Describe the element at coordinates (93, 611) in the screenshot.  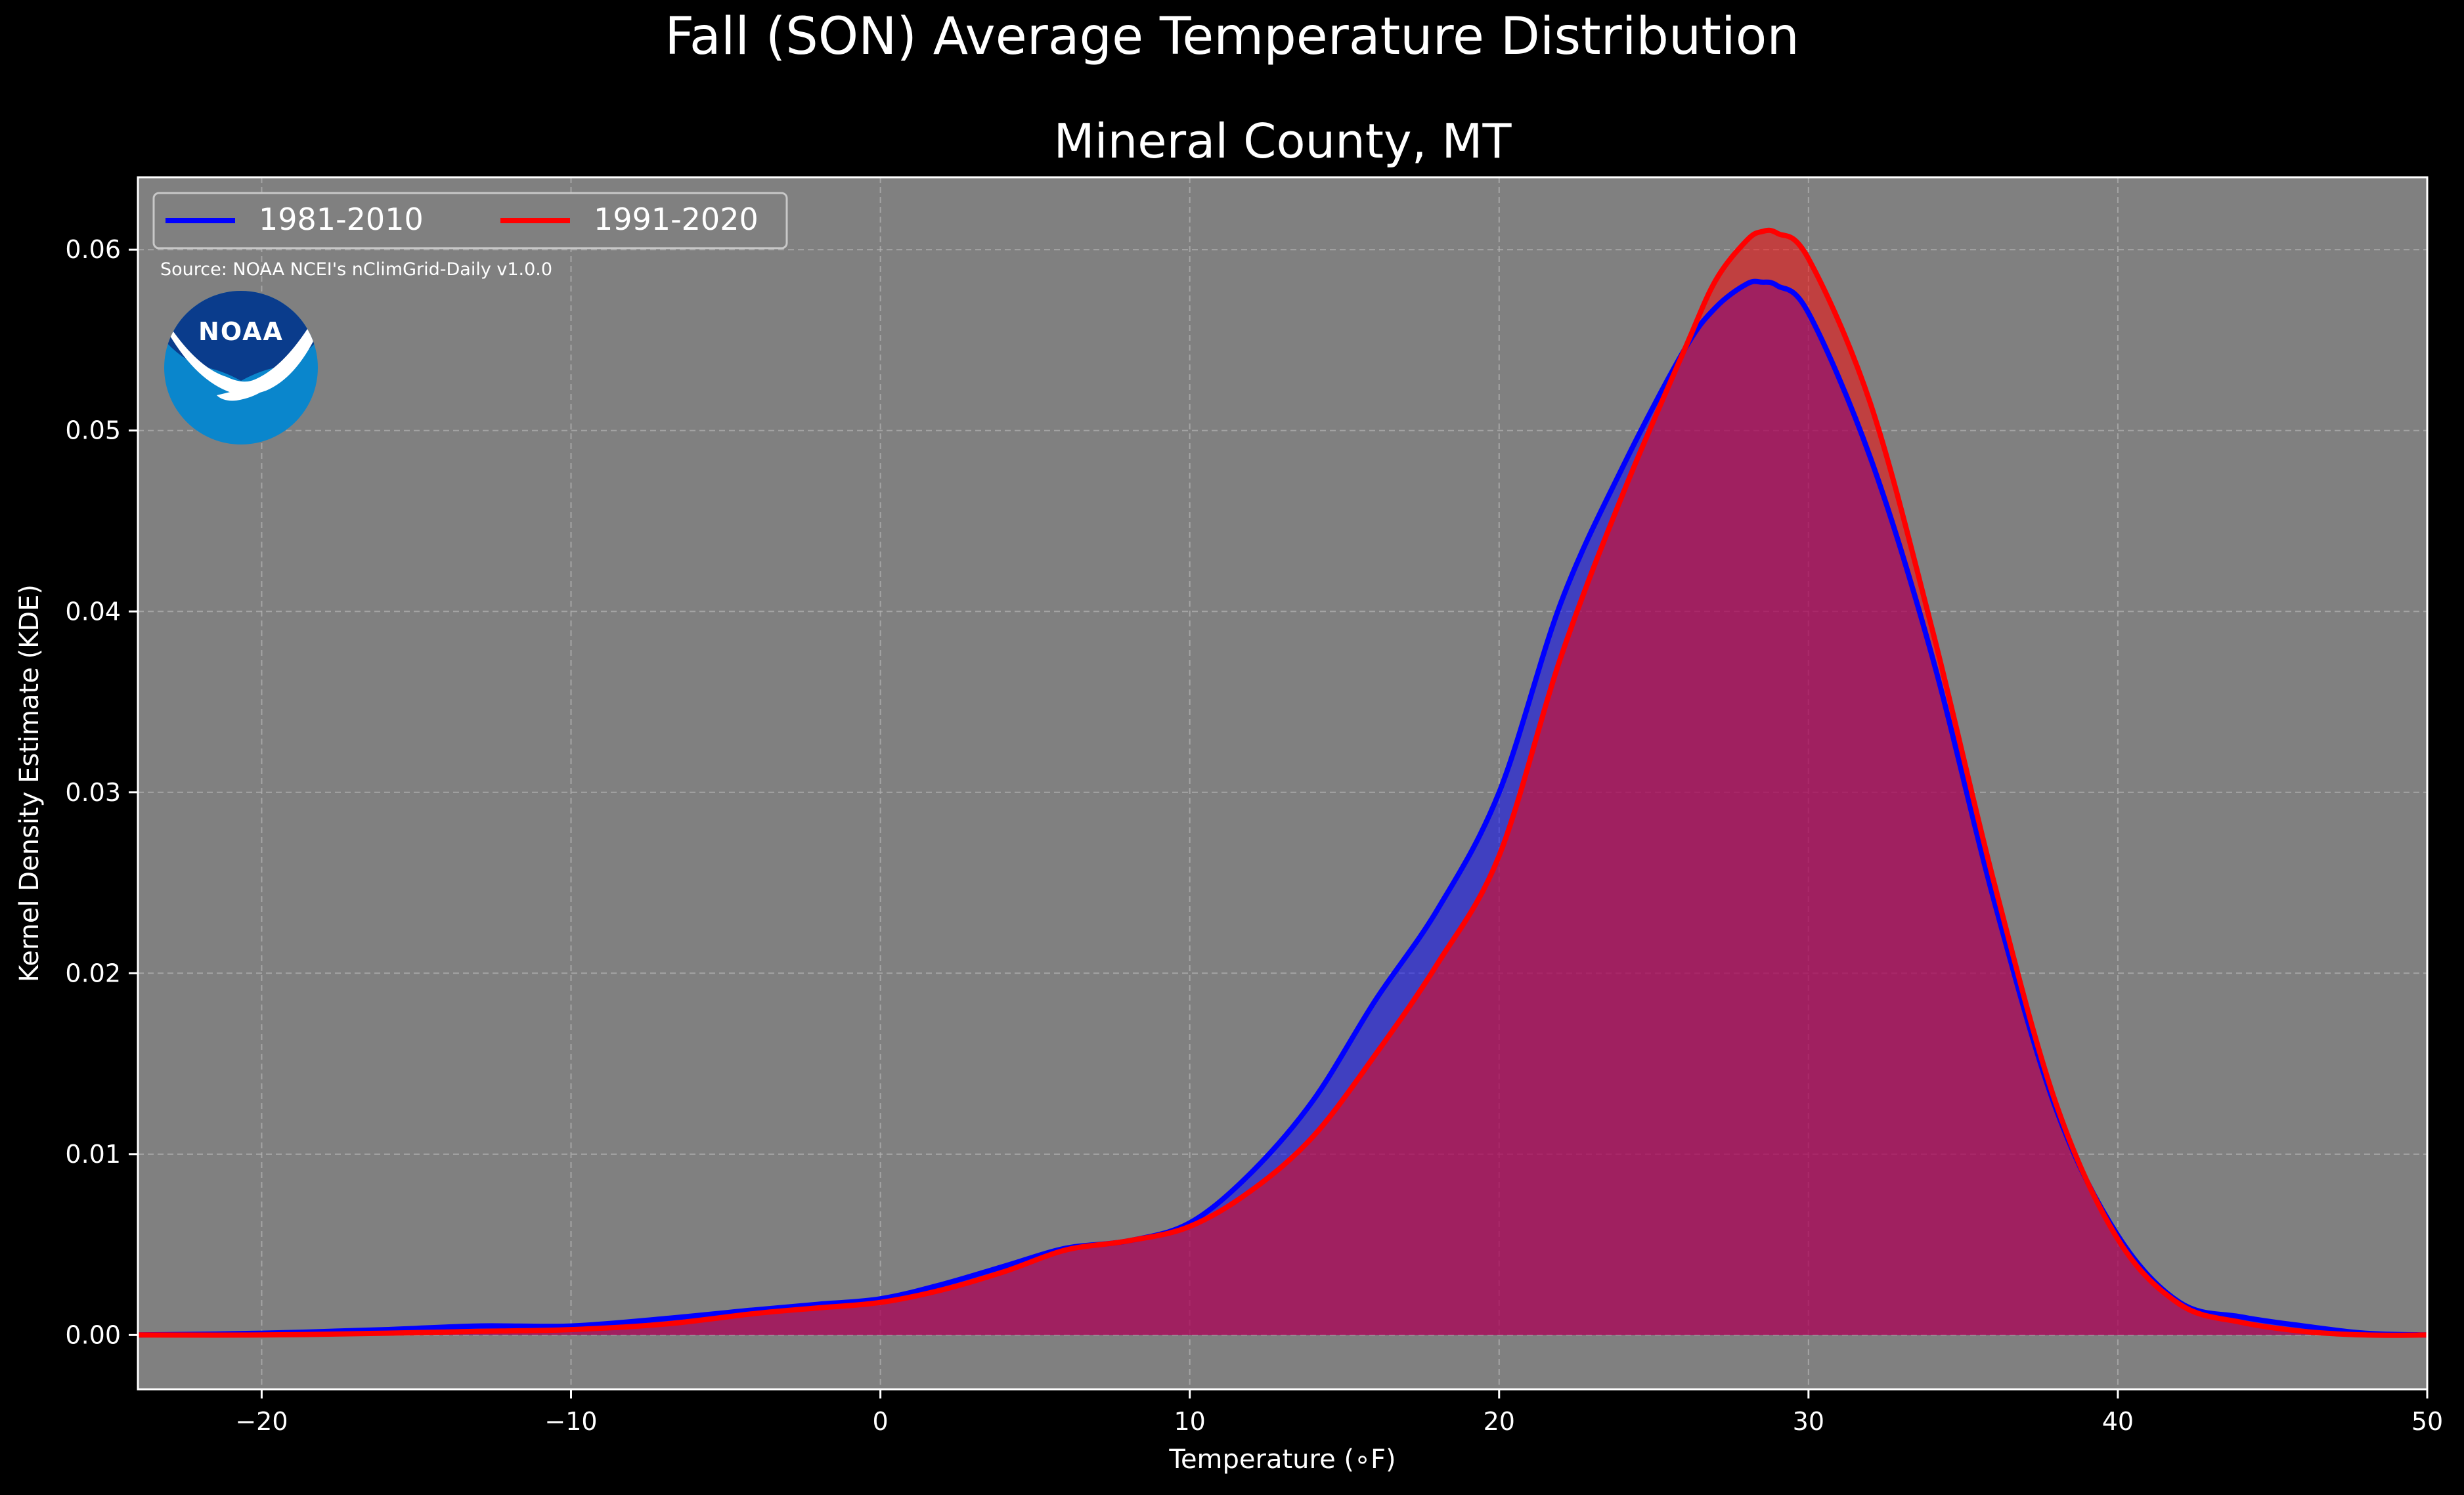
I see `y-tick-label: 0.04` at that location.